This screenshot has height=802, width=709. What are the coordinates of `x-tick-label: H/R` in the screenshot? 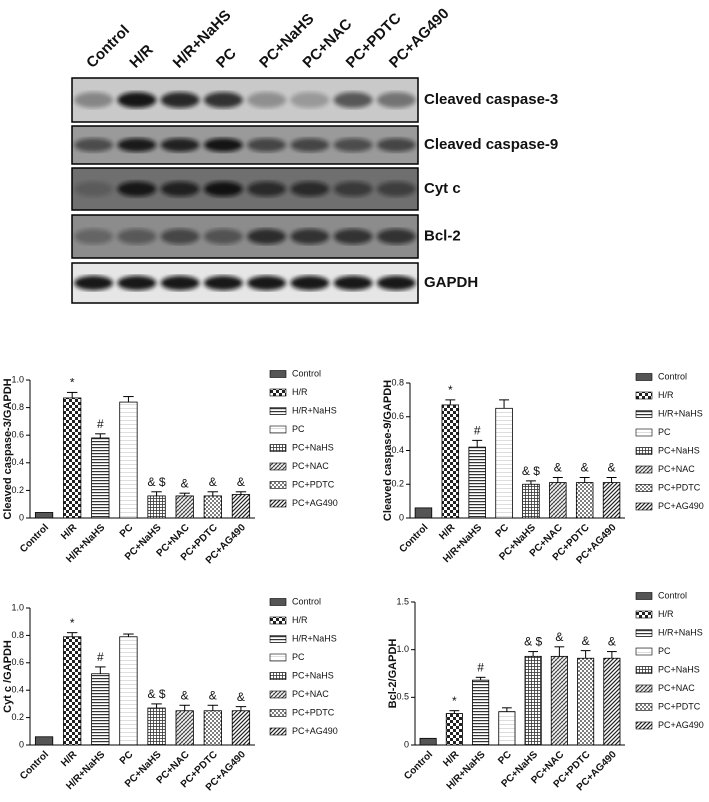 It's located at (69, 759).